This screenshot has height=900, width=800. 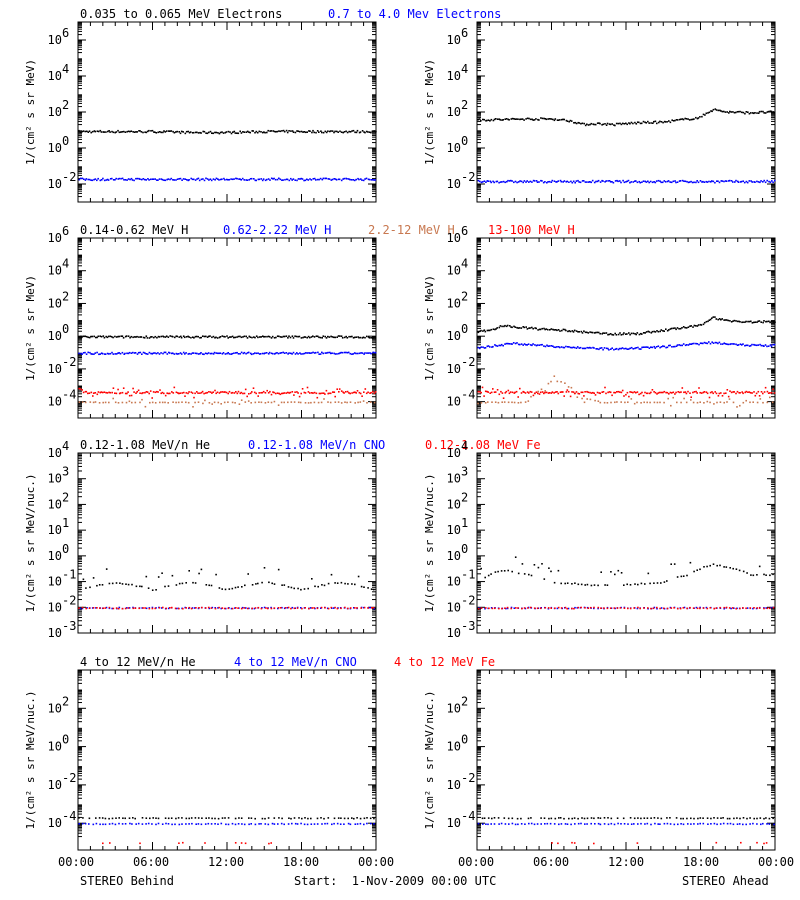 What do you see at coordinates (65, 472) in the screenshot?
I see `y-tick-label-exponent: 3` at bounding box center [65, 472].